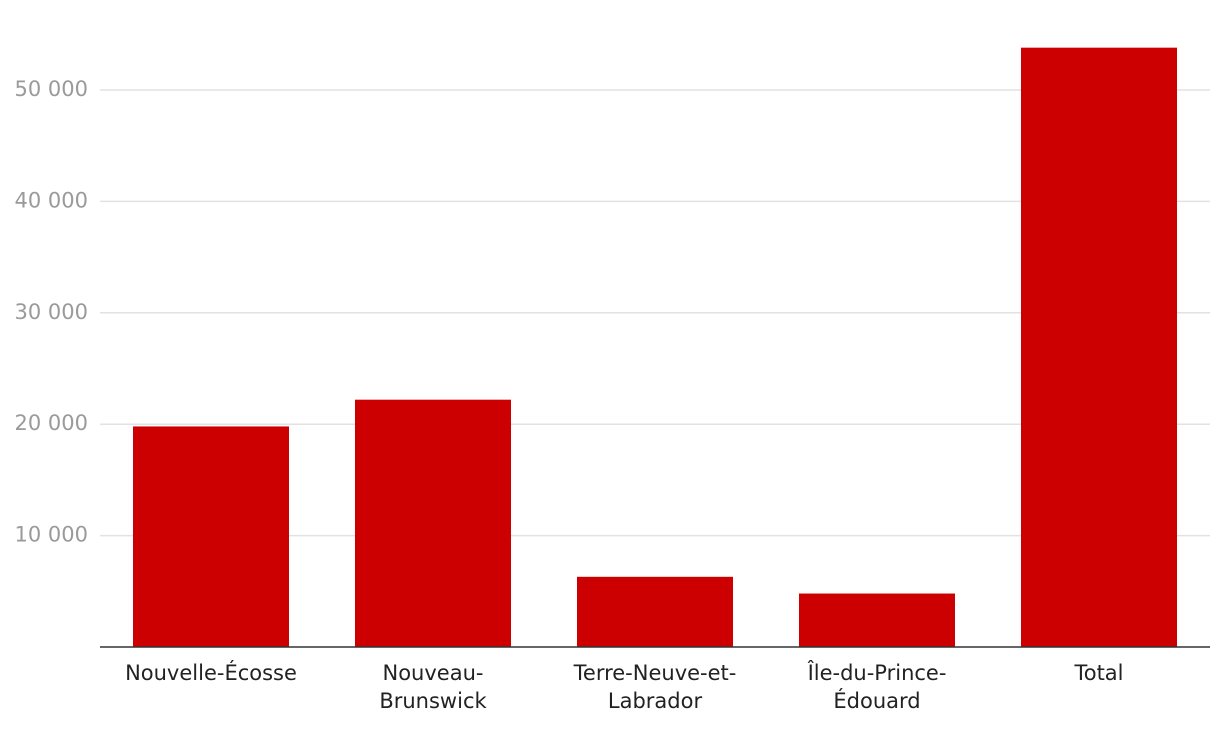 The width and height of the screenshot is (1220, 732). Describe the element at coordinates (433, 687) in the screenshot. I see `x-tick-label: Nouveau-Brunswick` at that location.